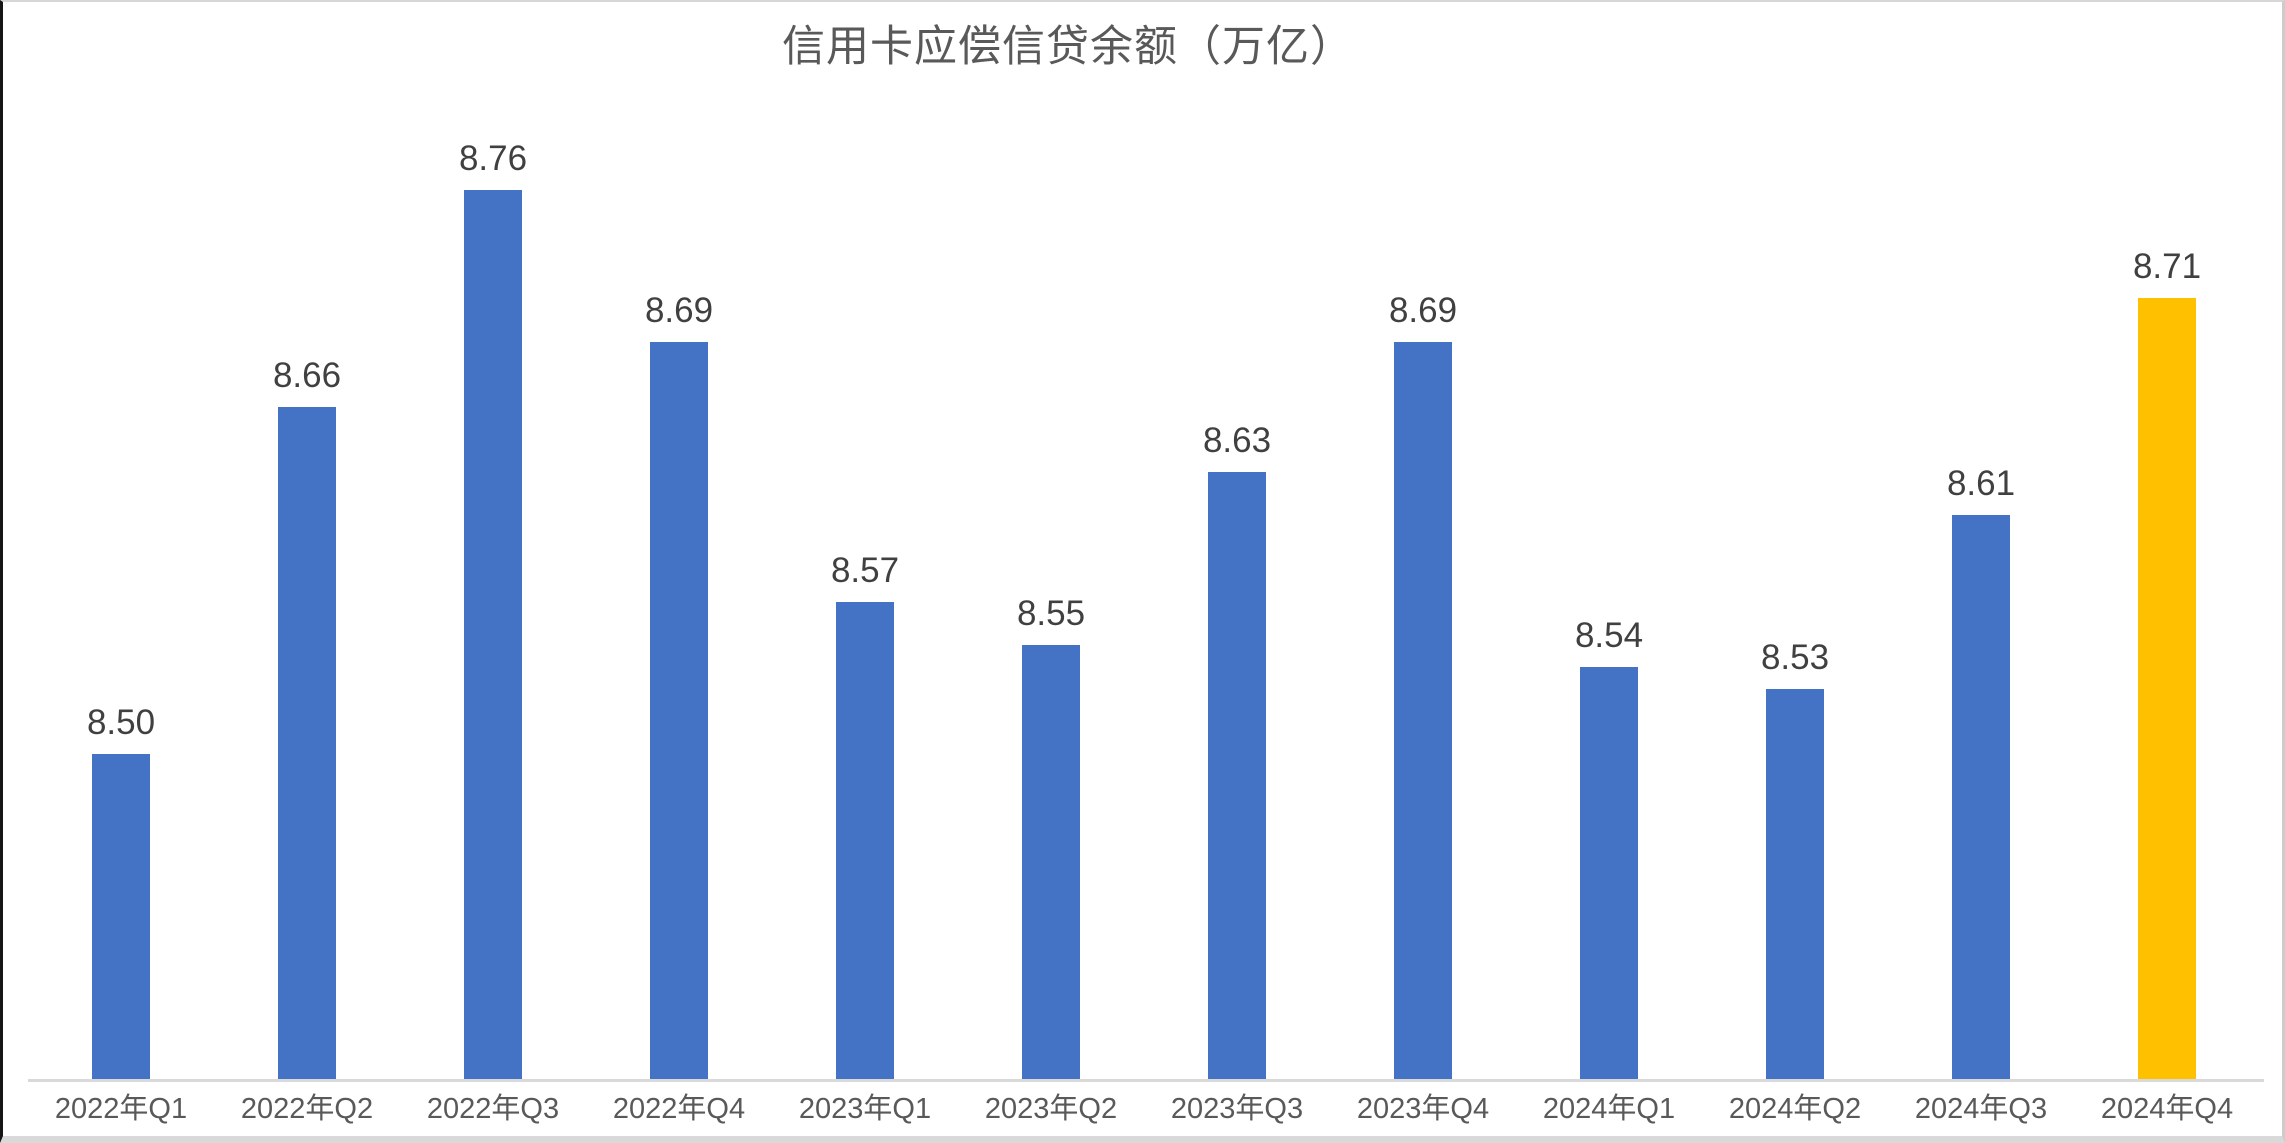  Describe the element at coordinates (121, 591) in the screenshot. I see `bar-group: 8.50` at that location.